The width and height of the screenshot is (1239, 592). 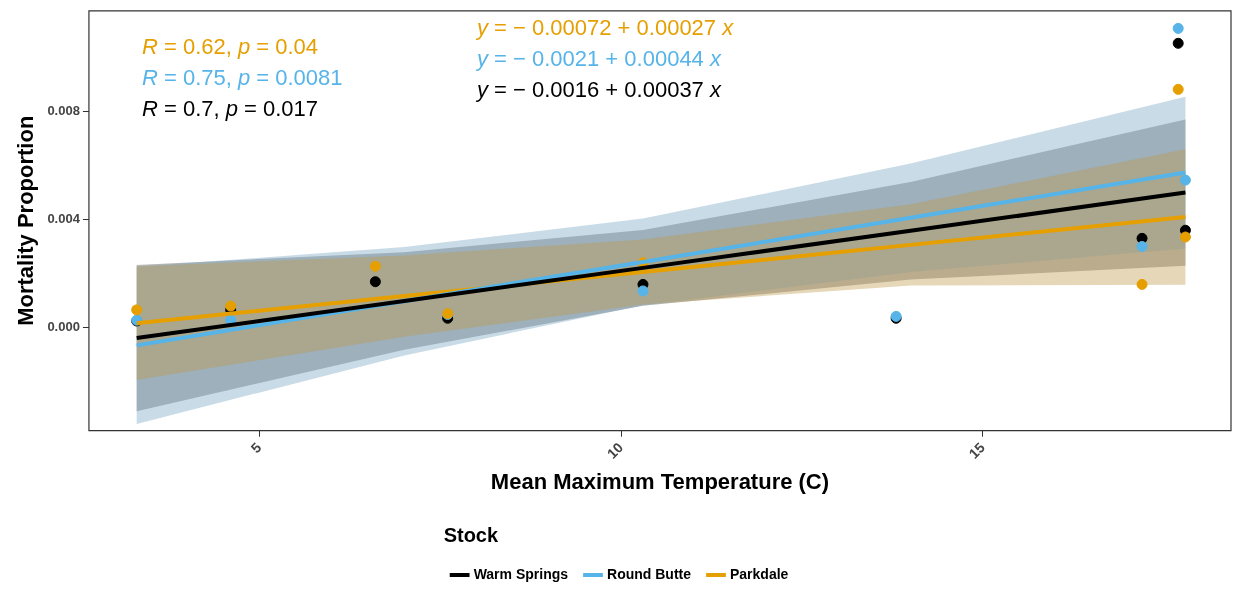 What do you see at coordinates (26, 220) in the screenshot?
I see `y-axis-title: Mortality Proportion` at bounding box center [26, 220].